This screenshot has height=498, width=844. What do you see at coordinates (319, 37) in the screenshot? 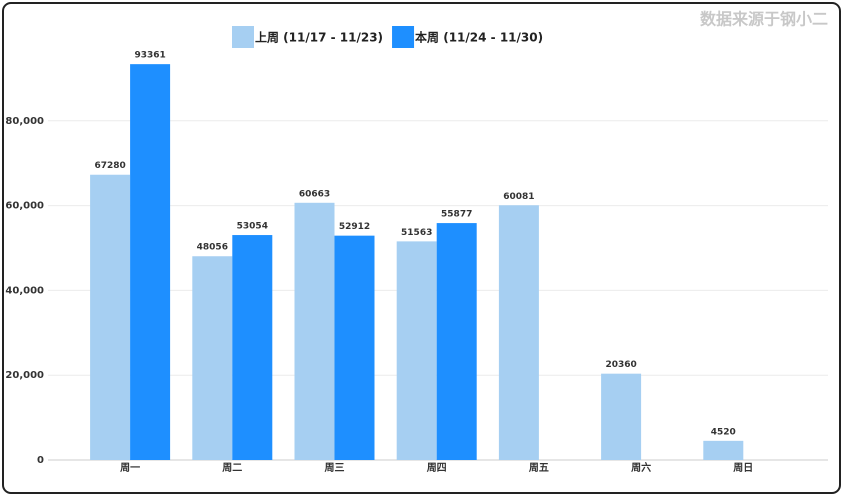
I see `legend-label: 上周 (11/17 - 11/23)` at bounding box center [319, 37].